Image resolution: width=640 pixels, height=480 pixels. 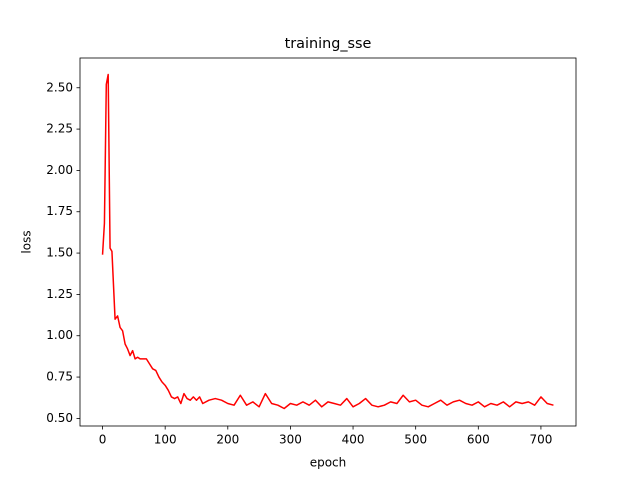 What do you see at coordinates (59, 211) in the screenshot?
I see `y-tick-label: 1.75` at bounding box center [59, 211].